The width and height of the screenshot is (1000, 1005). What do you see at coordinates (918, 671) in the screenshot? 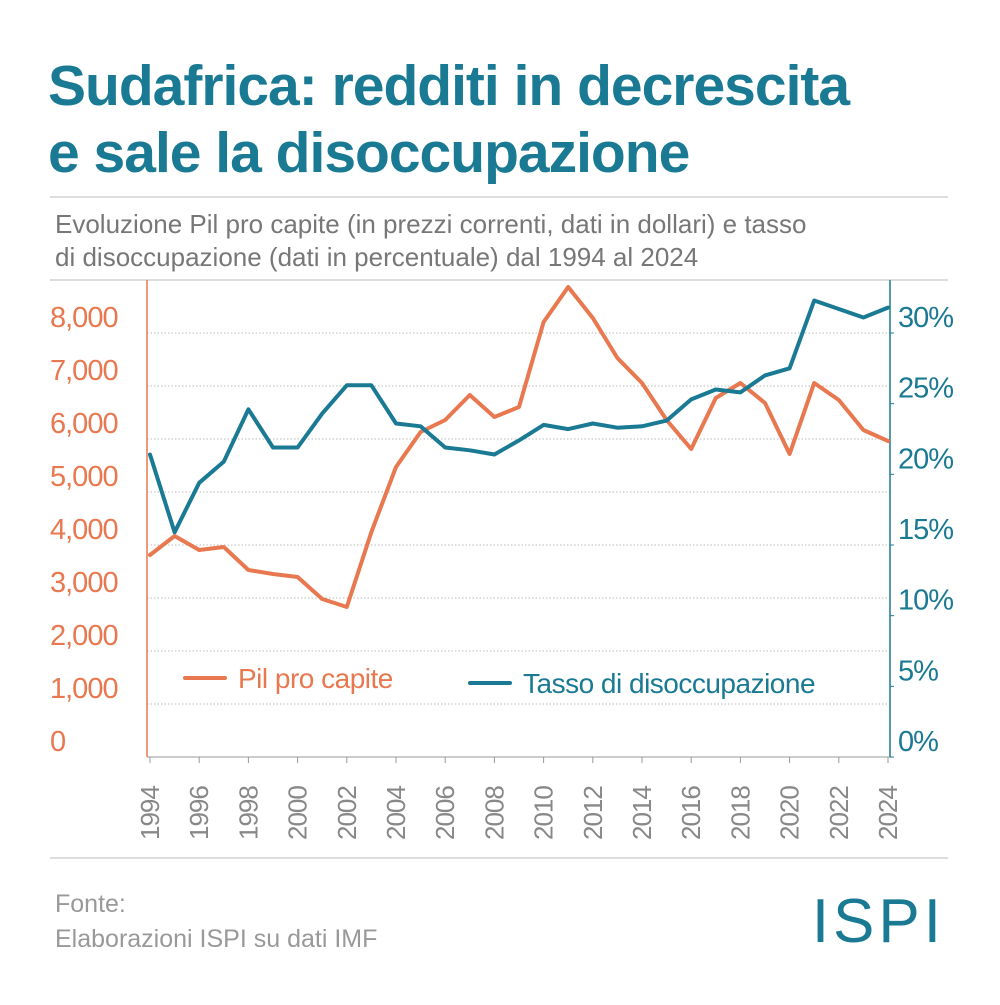
I see `y2-tick-label: 5%` at bounding box center [918, 671].